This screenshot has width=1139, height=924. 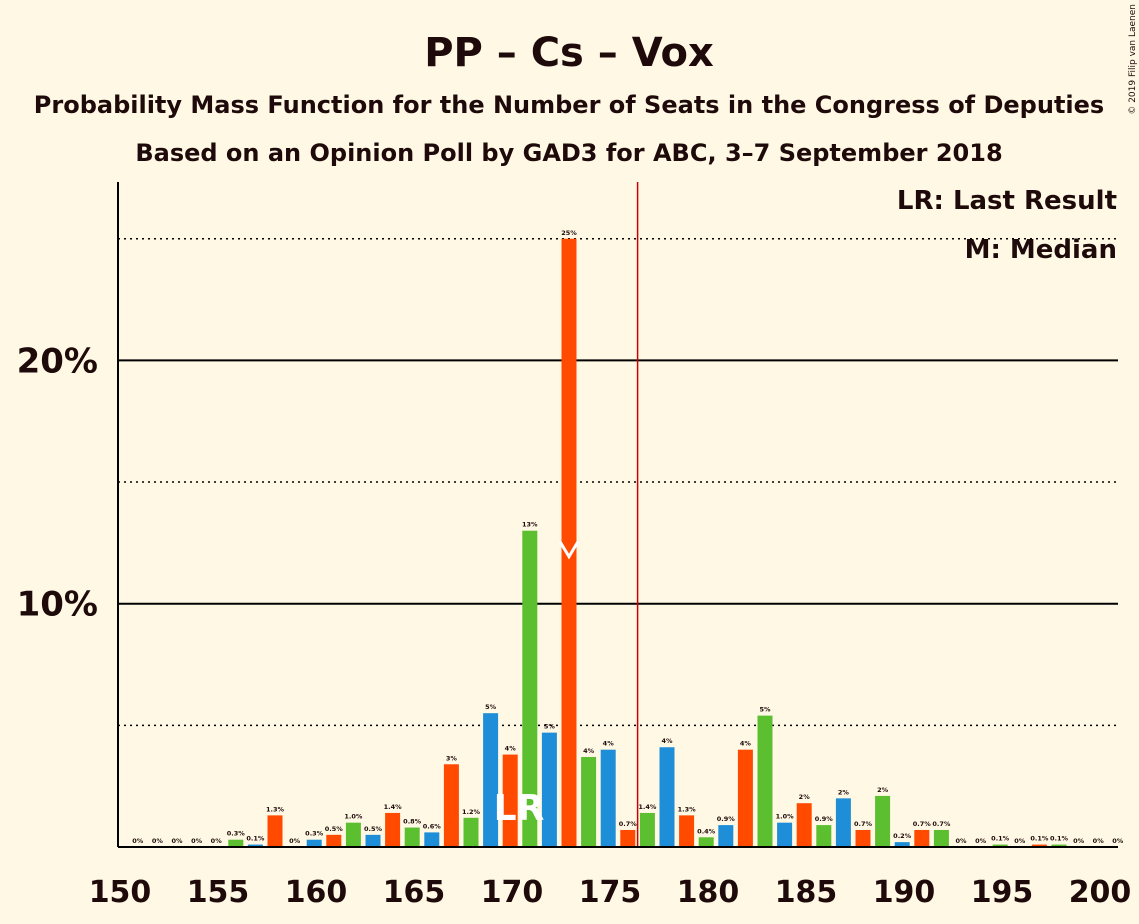 I want to click on bar-label-193: 0%, so click(x=961, y=841).